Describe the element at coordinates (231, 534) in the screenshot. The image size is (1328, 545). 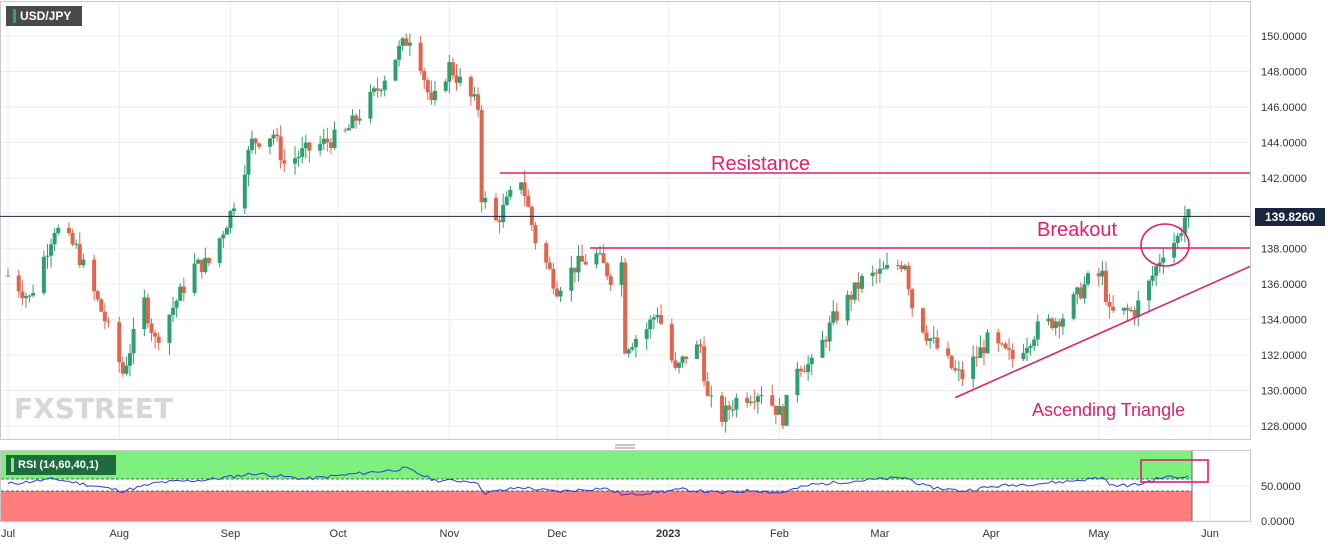
I see `x-tick-label: Sep` at that location.